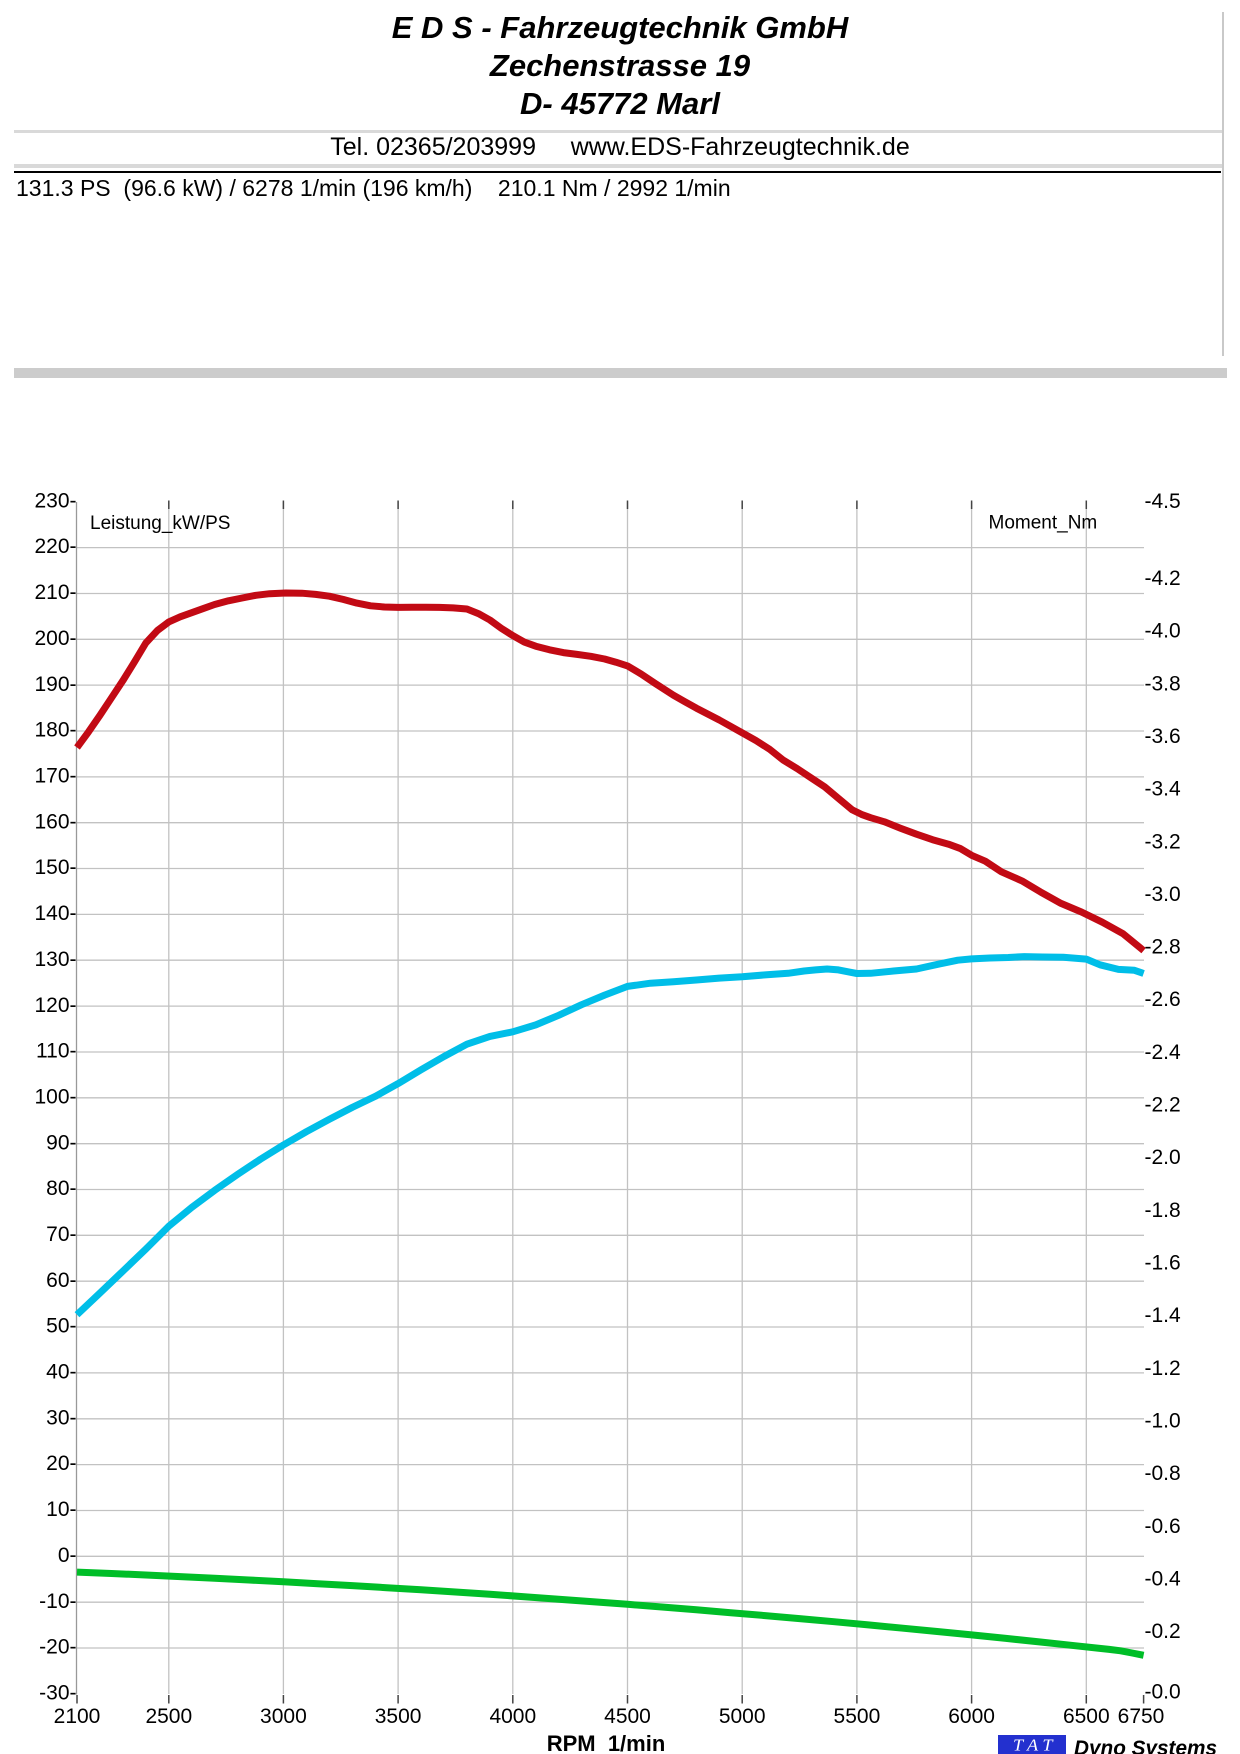  Describe the element at coordinates (512, 1716) in the screenshot. I see `svg-text: 4000` at that location.